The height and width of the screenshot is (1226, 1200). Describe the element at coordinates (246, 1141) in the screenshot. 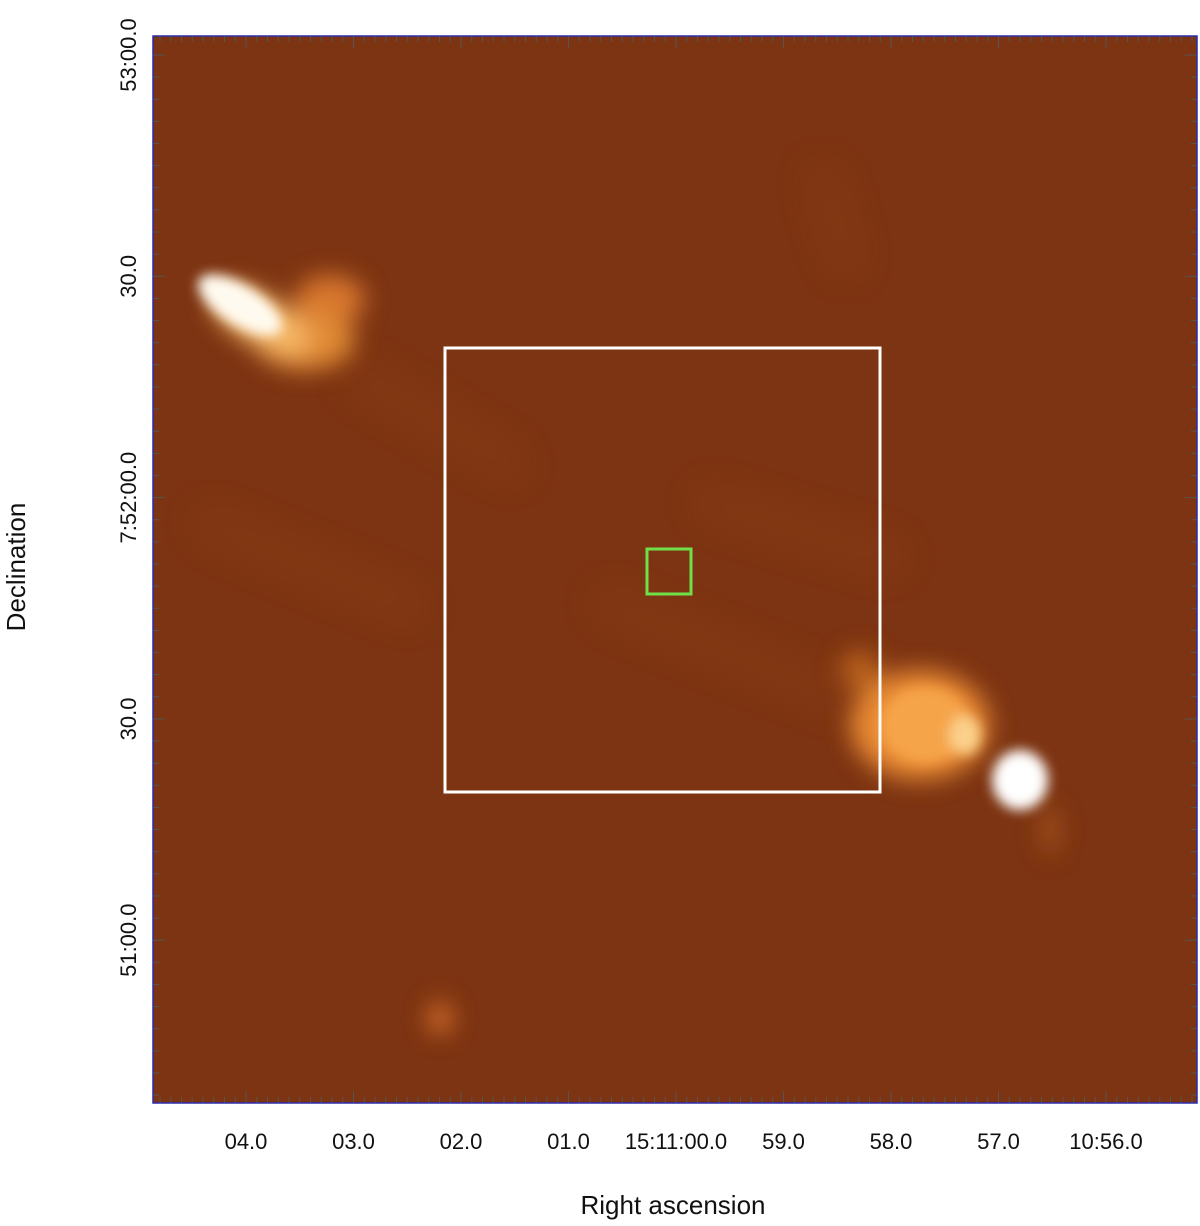

I see `x-tick-label: 04.0` at that location.